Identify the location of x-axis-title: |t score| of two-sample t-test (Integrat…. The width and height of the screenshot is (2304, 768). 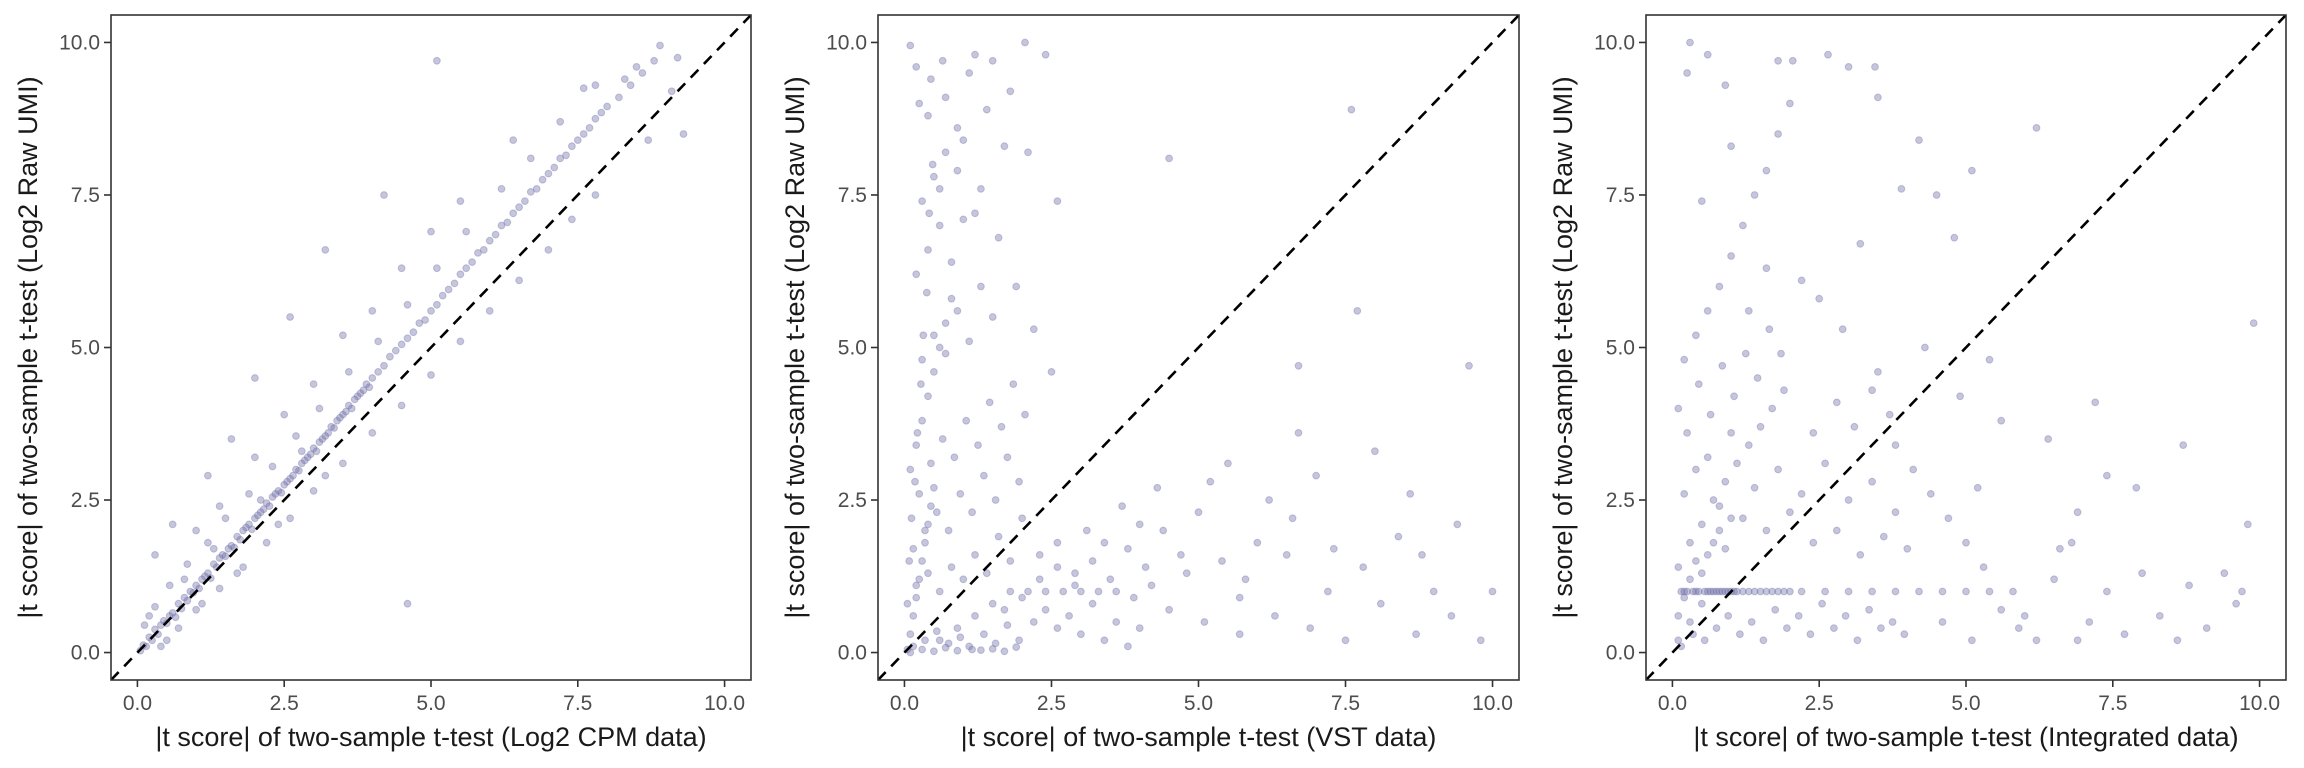
(1965, 737).